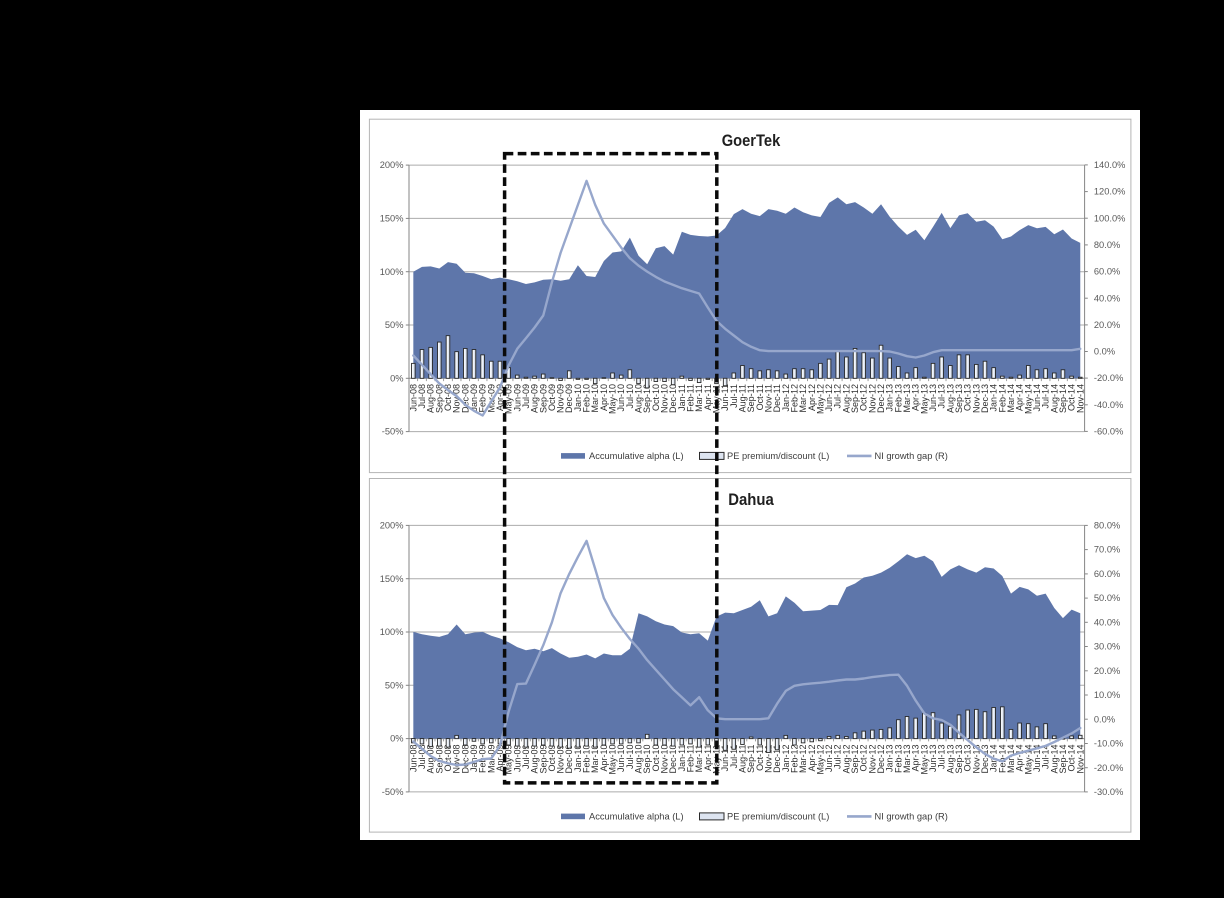  I want to click on svg-text: Jul-10, so click(630, 757).